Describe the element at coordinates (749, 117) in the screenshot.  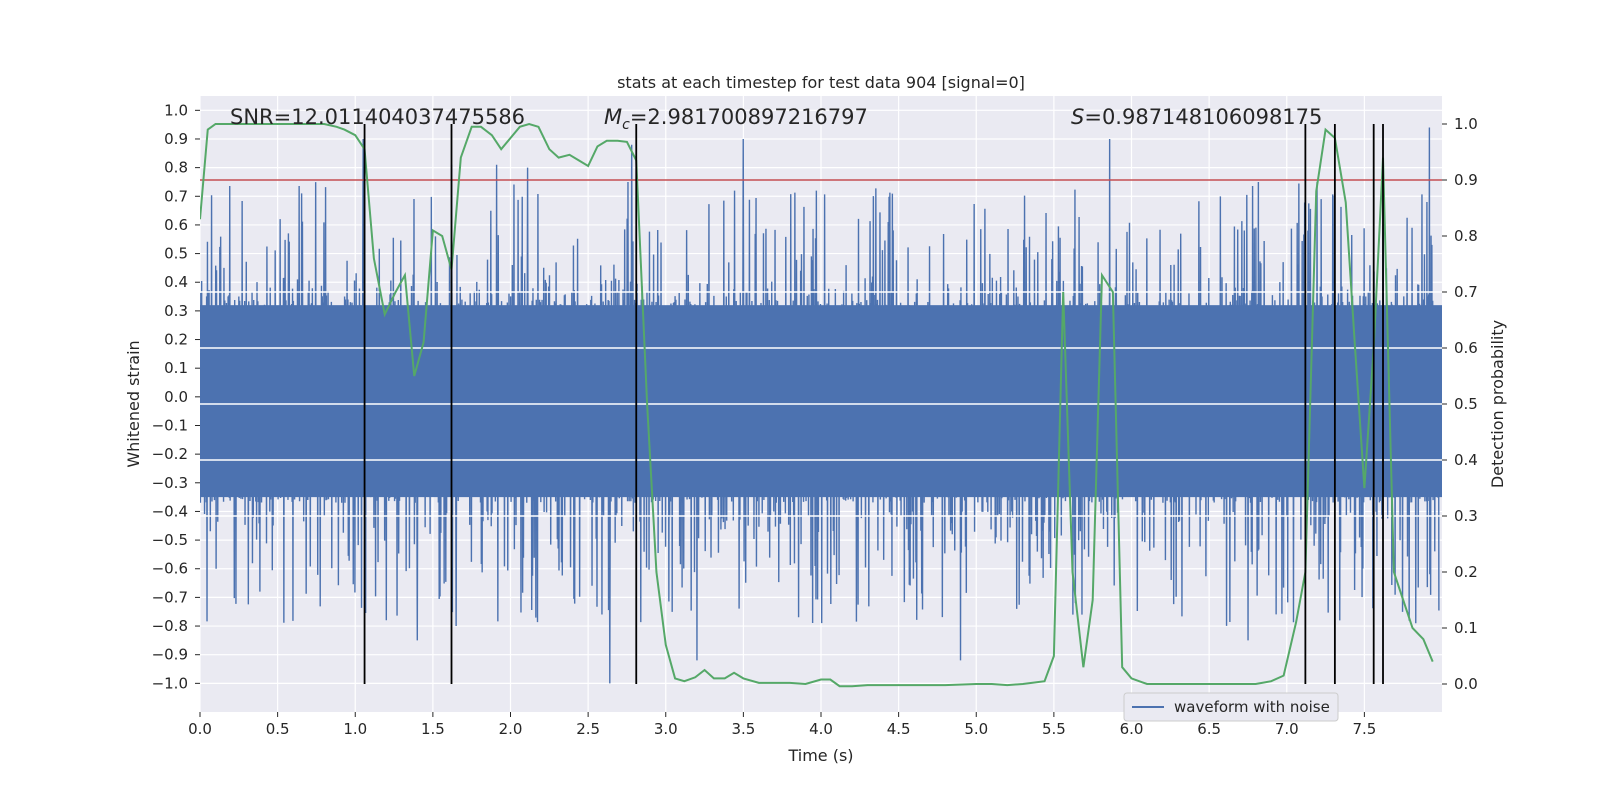
I see `chirp-mass-value: =2.981700897216797` at that location.